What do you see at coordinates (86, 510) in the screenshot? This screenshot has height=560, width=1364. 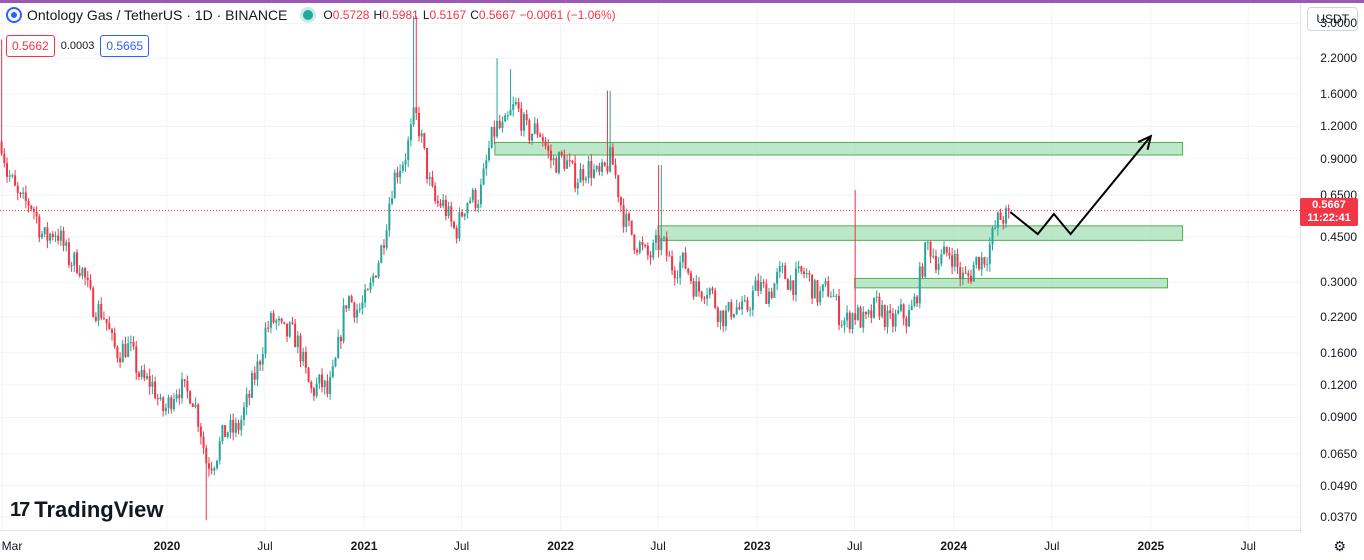 I see `tradingview-logo: 17 TradingView` at bounding box center [86, 510].